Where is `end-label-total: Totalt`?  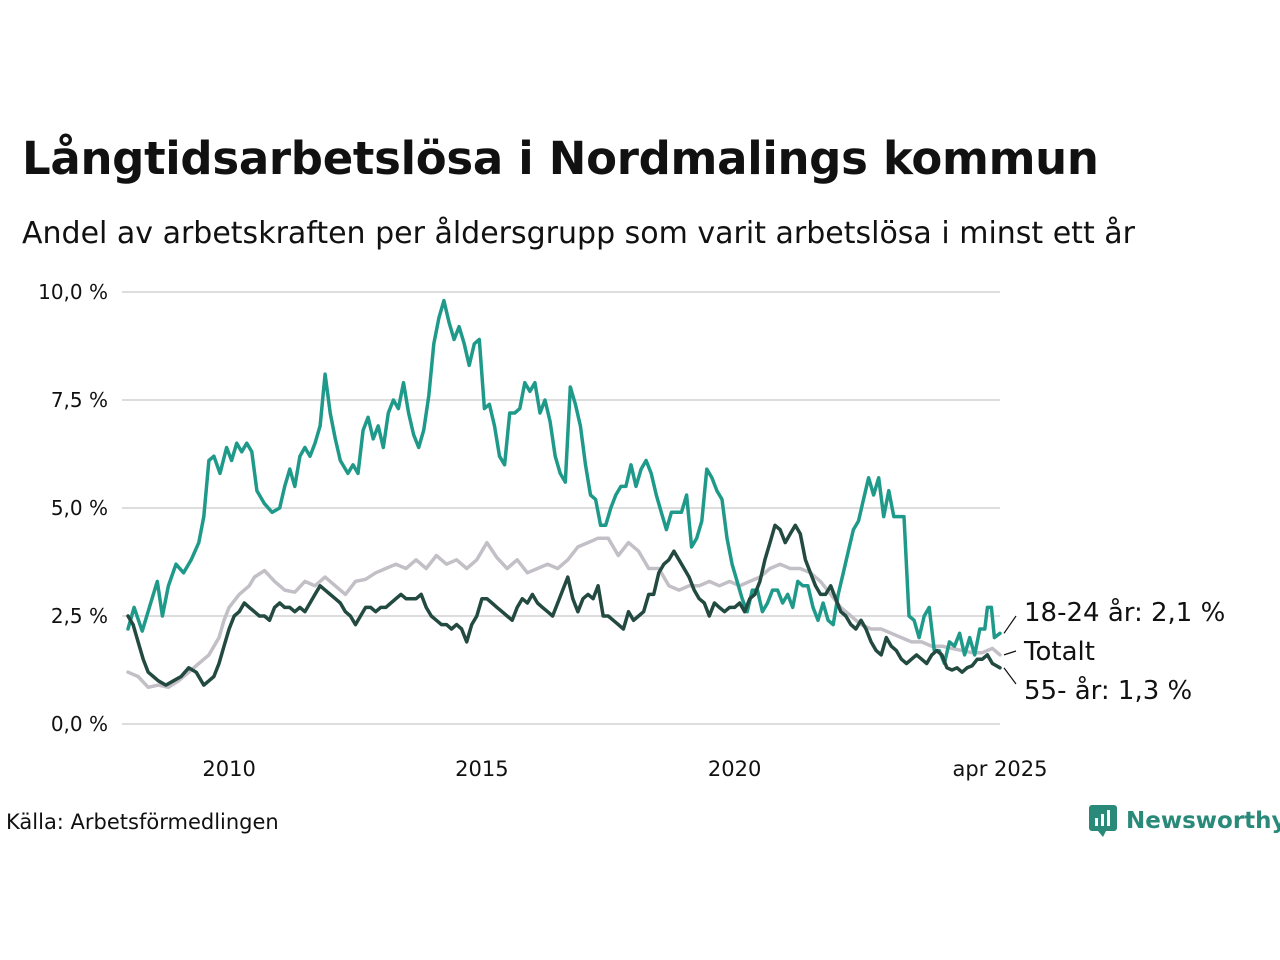 end-label-total: Totalt is located at coordinates (1059, 652).